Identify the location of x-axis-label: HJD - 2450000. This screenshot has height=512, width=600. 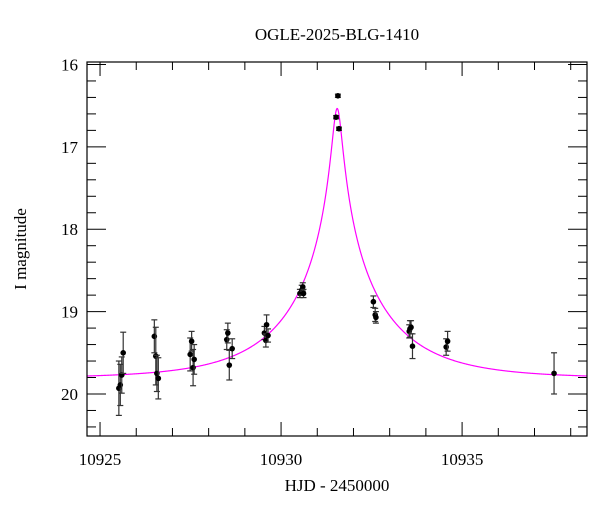
(337, 485).